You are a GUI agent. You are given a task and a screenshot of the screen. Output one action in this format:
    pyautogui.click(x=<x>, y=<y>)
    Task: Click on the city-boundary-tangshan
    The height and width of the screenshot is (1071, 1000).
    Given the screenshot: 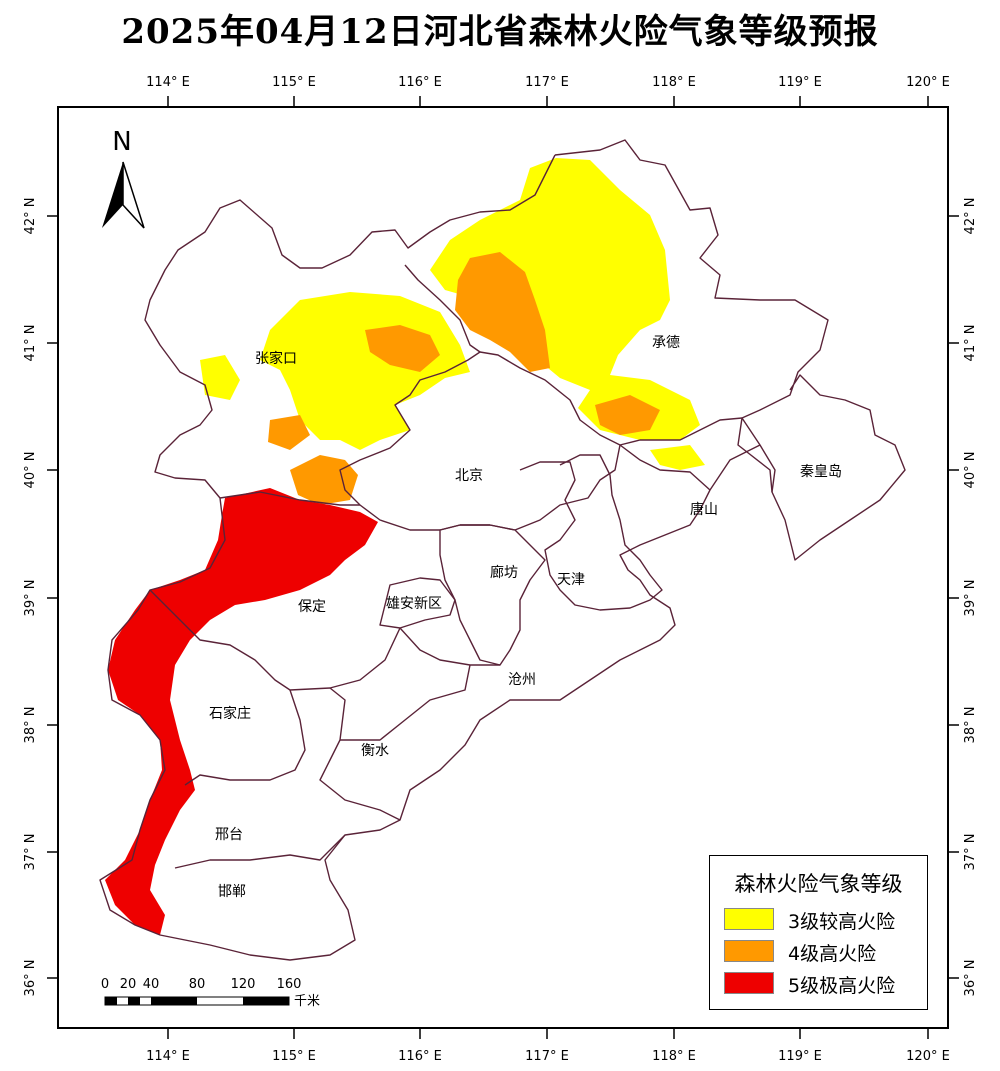 What is the action you would take?
    pyautogui.click(x=665, y=467)
    